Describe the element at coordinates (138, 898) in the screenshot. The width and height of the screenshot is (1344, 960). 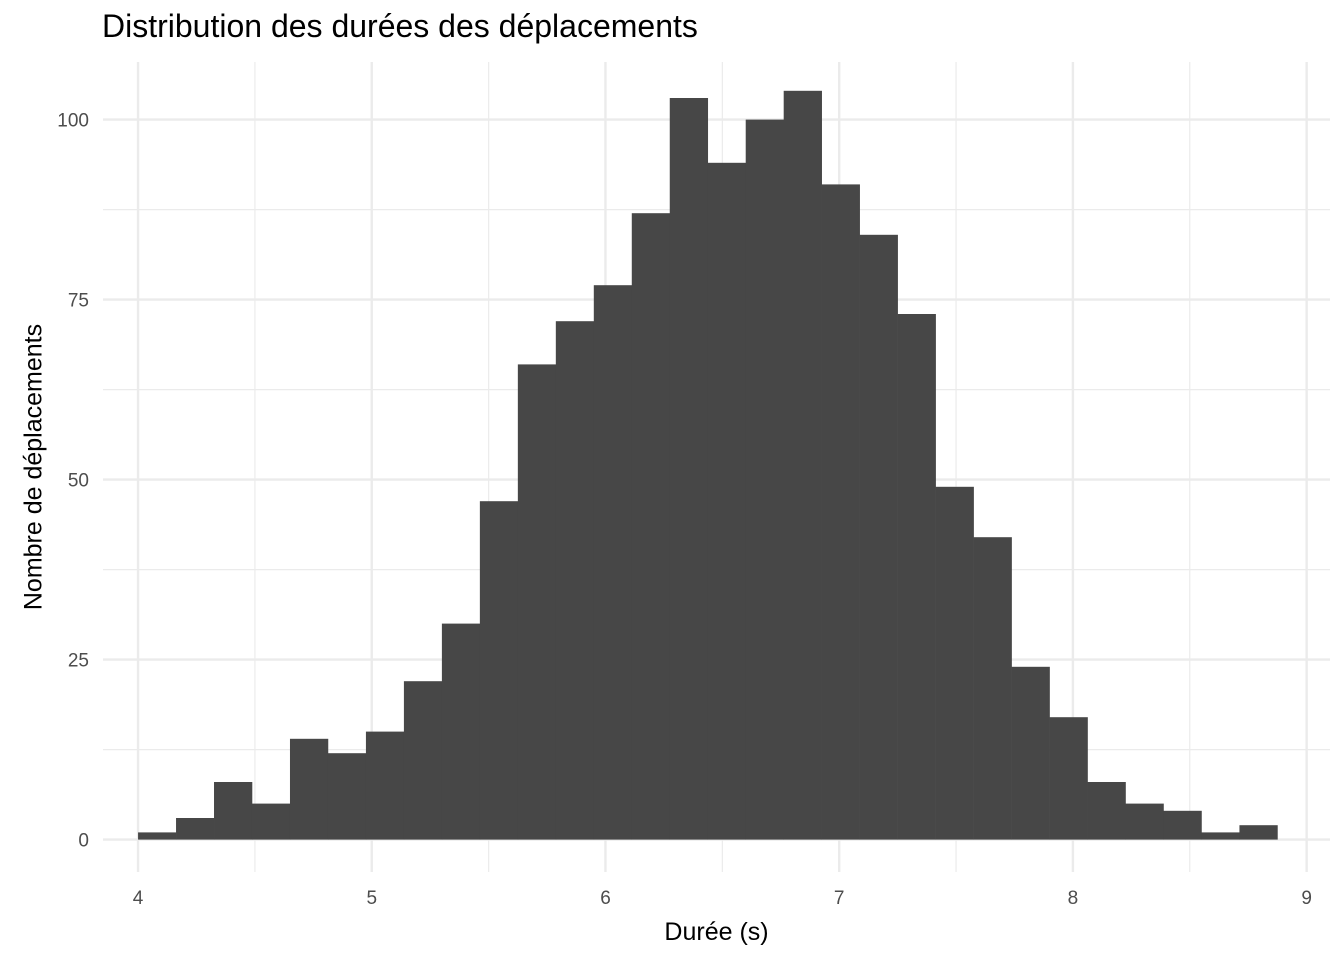
I see `x-tick-label: 4` at that location.